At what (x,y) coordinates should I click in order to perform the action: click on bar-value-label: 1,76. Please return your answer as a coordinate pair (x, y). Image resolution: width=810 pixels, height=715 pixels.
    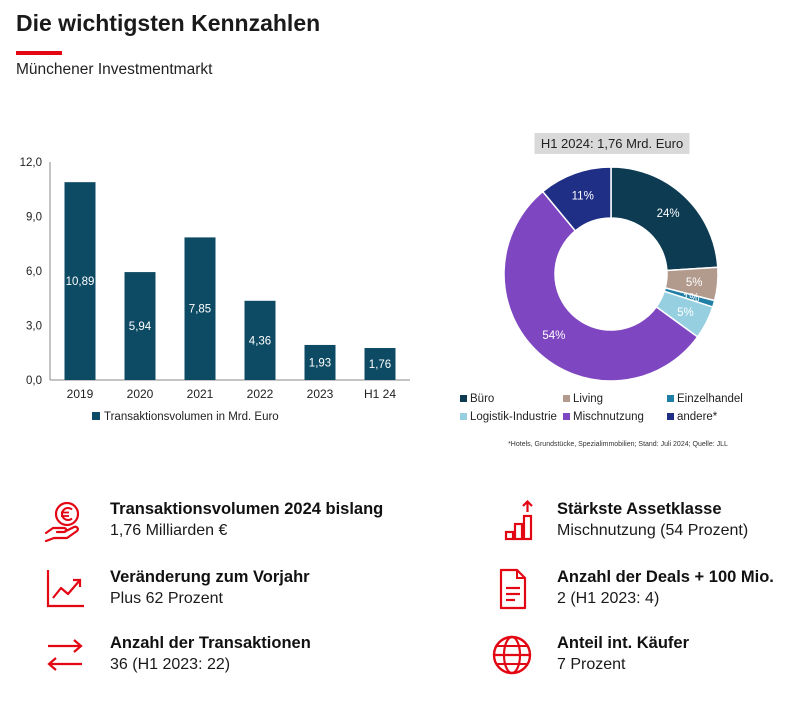
    Looking at the image, I should click on (380, 365).